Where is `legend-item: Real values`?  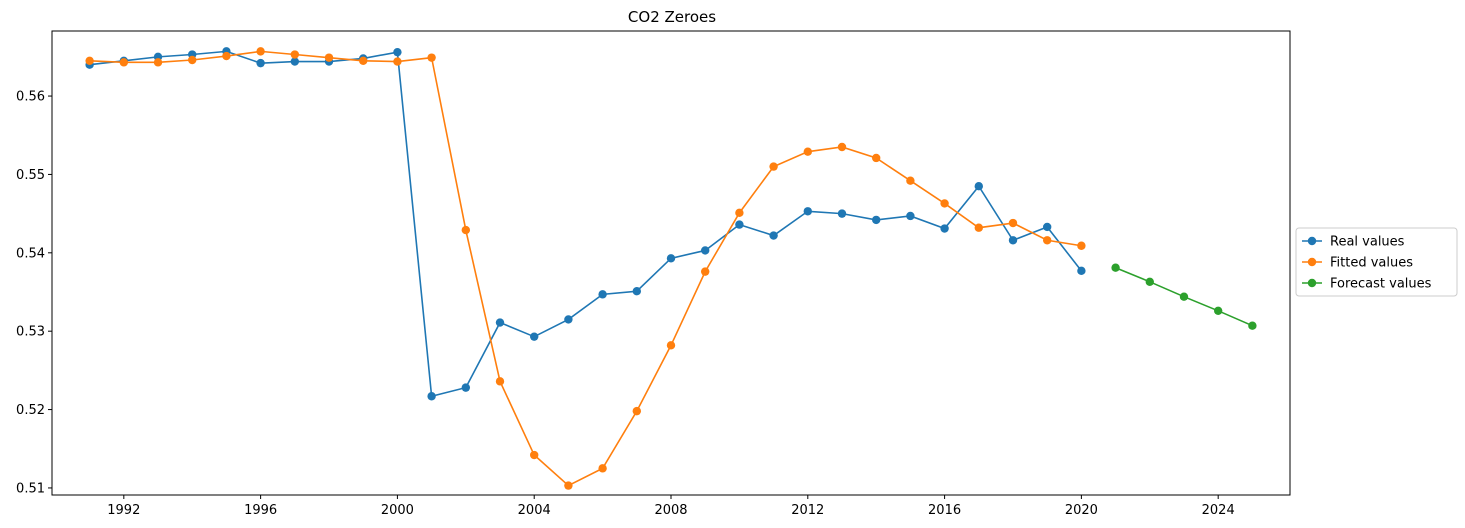
legend-item: Real values is located at coordinates (1353, 242).